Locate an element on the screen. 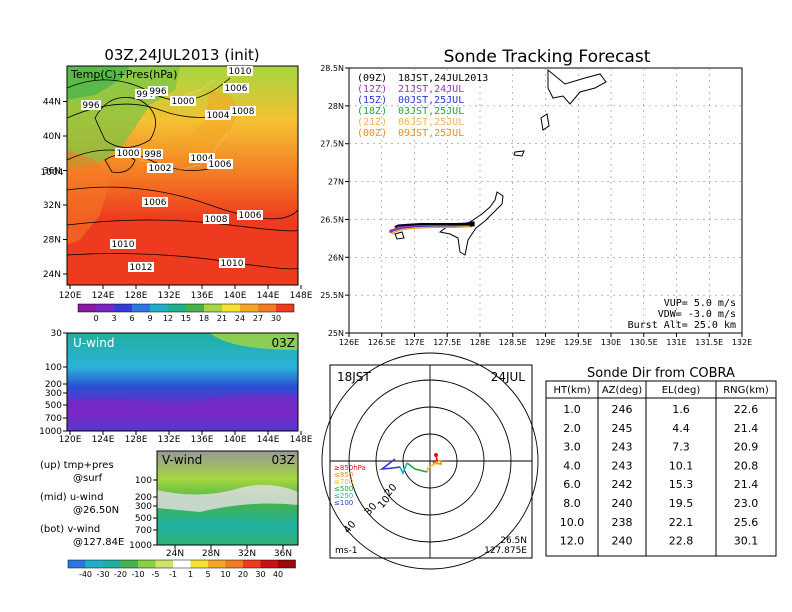 The image size is (792, 612). tracking-y-tick-label: 25N is located at coordinates (336, 333).